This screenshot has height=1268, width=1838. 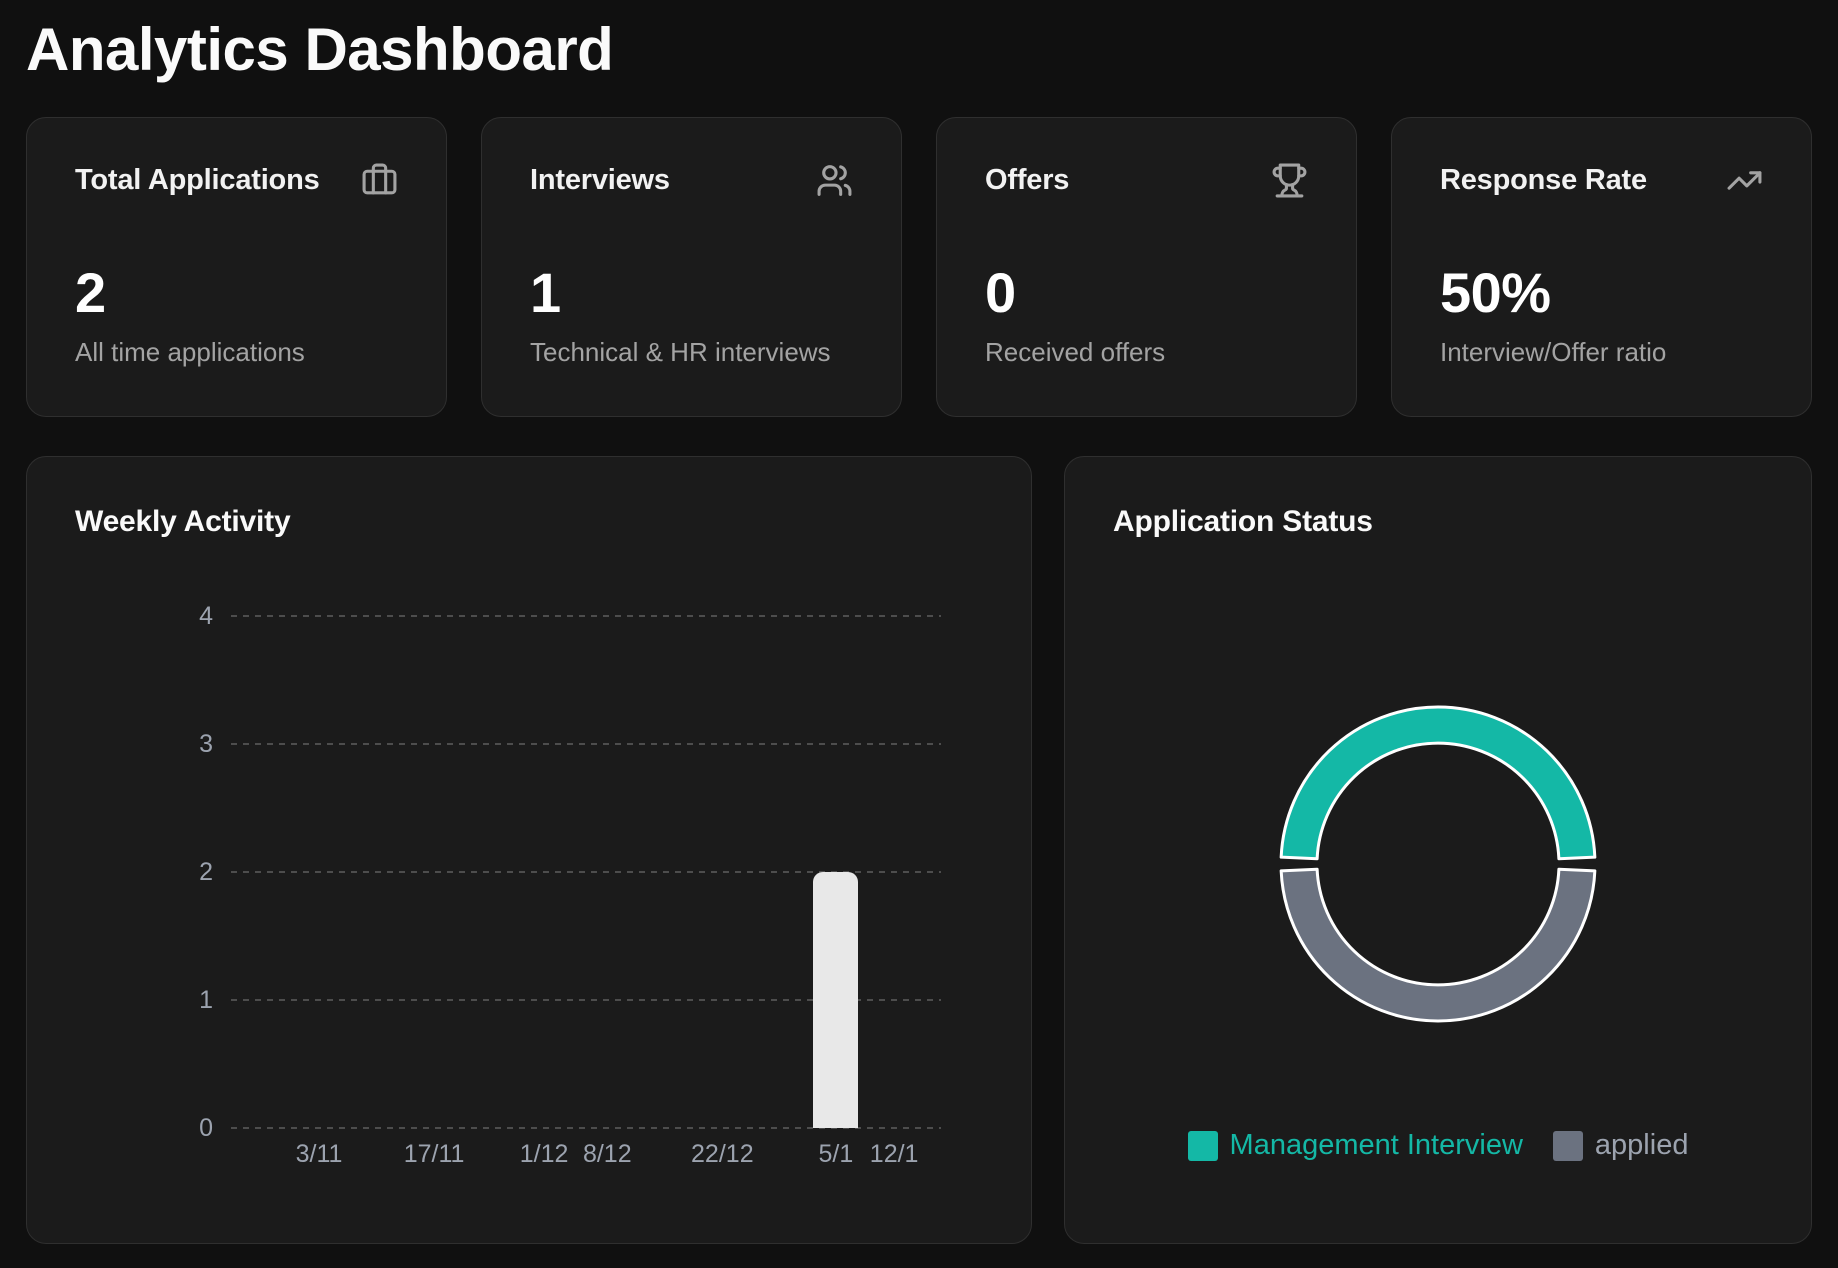 I want to click on x-axis-tick-label: 22/12, so click(x=722, y=1154).